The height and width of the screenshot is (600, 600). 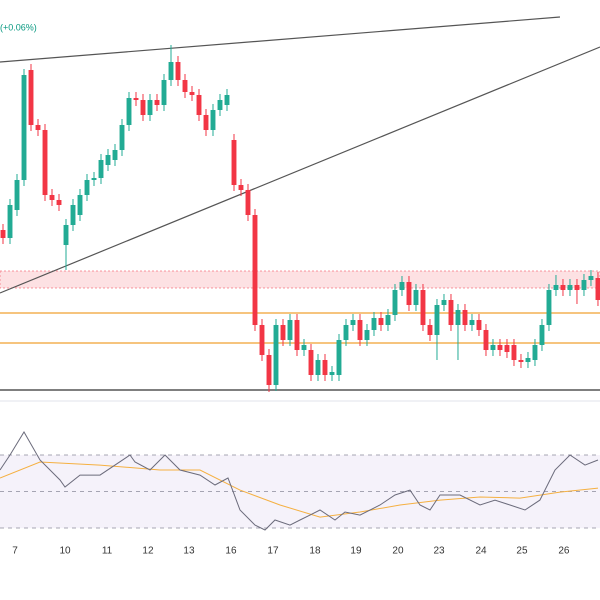 I want to click on x-tick-label: 7, so click(x=15, y=551).